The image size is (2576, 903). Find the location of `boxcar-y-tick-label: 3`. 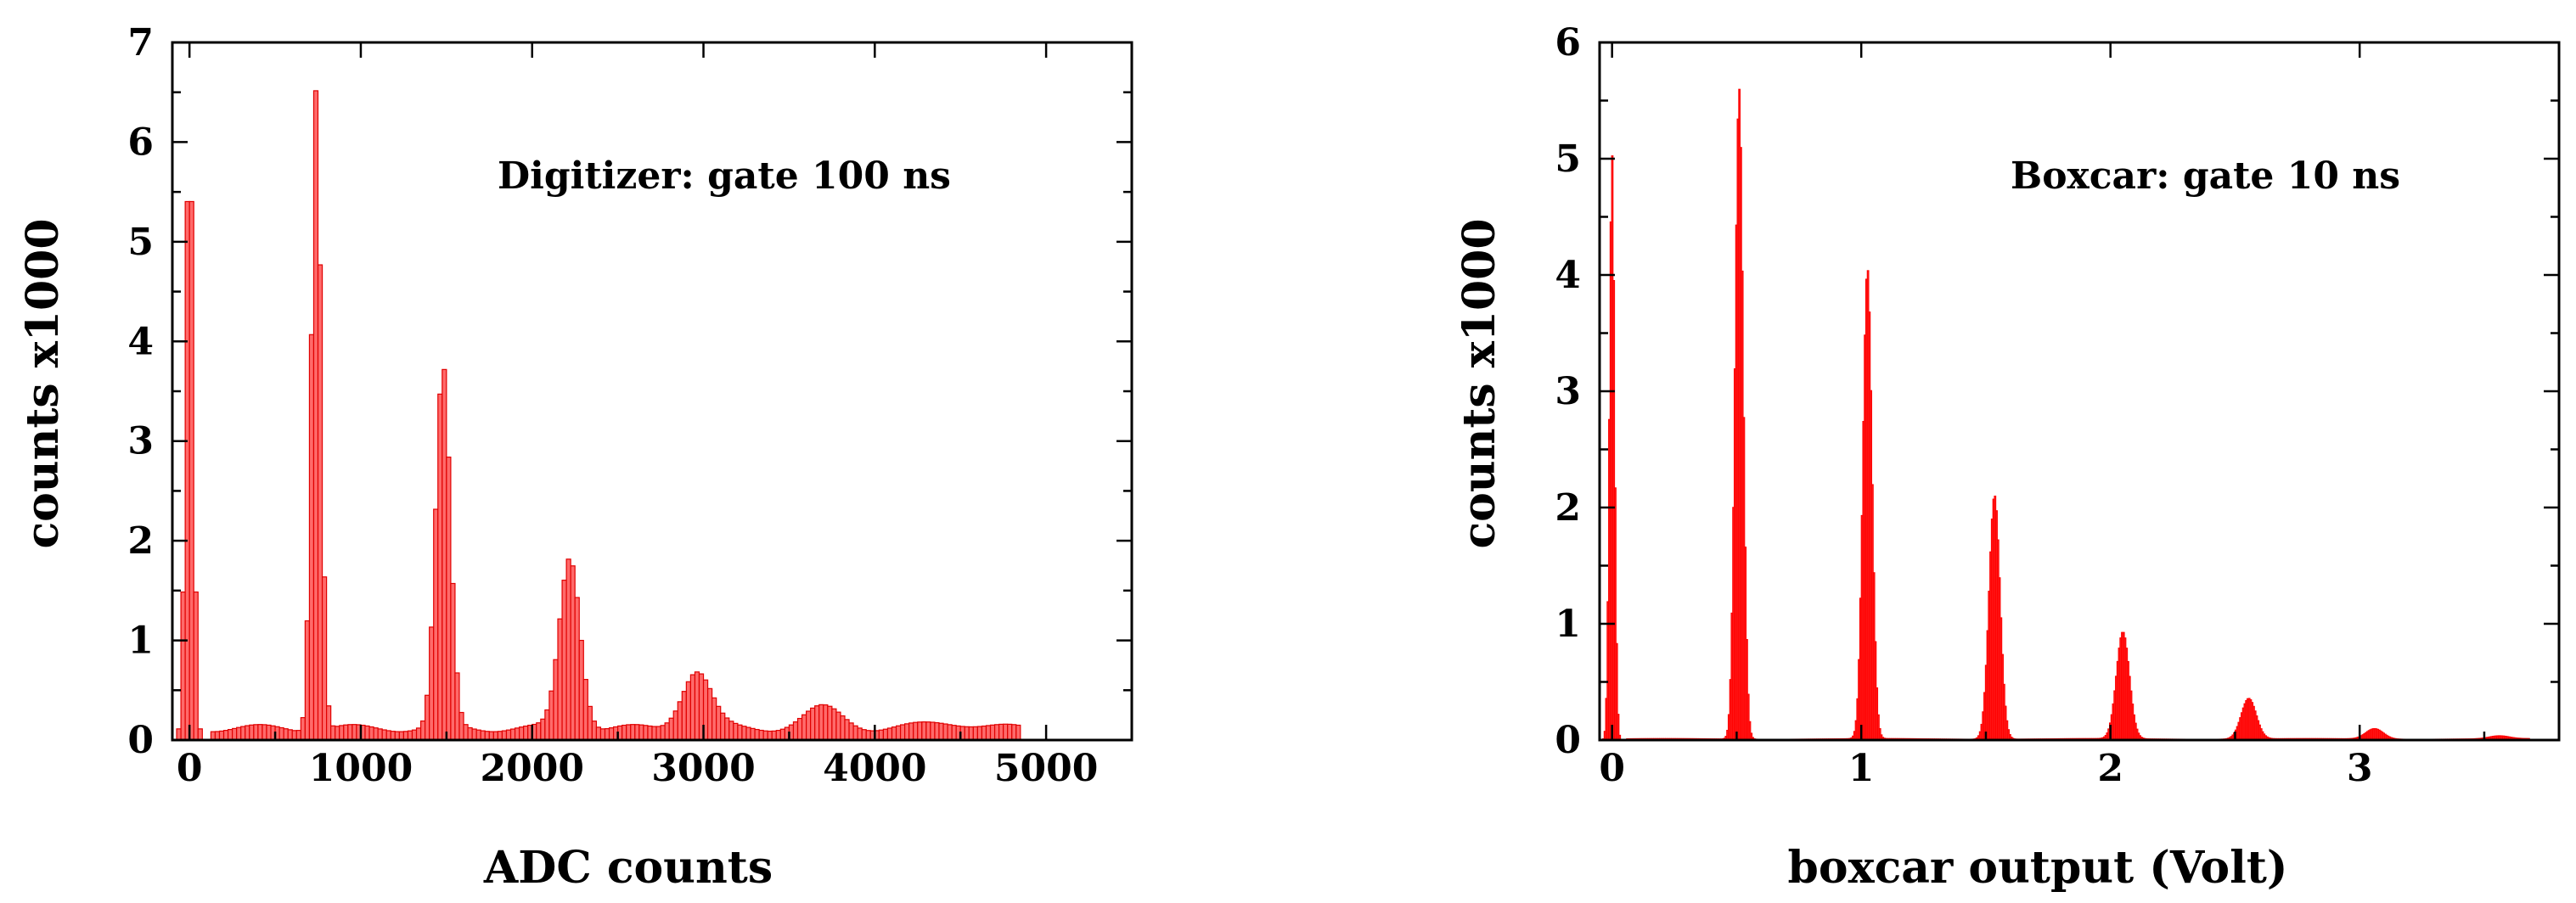

boxcar-y-tick-label: 3 is located at coordinates (1568, 392).